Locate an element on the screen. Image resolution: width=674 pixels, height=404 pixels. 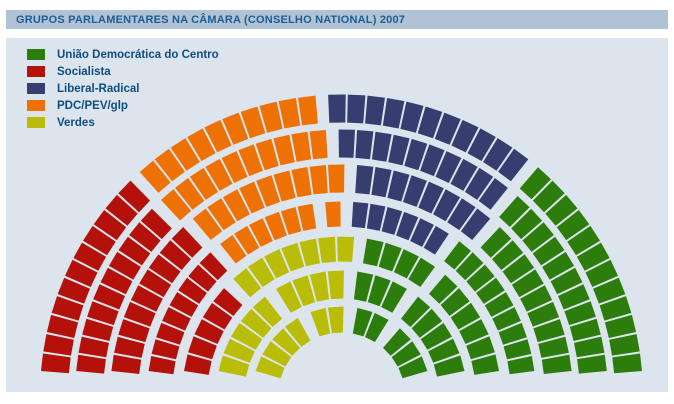
pdc-pev-glp-color-swatch is located at coordinates (36, 105).